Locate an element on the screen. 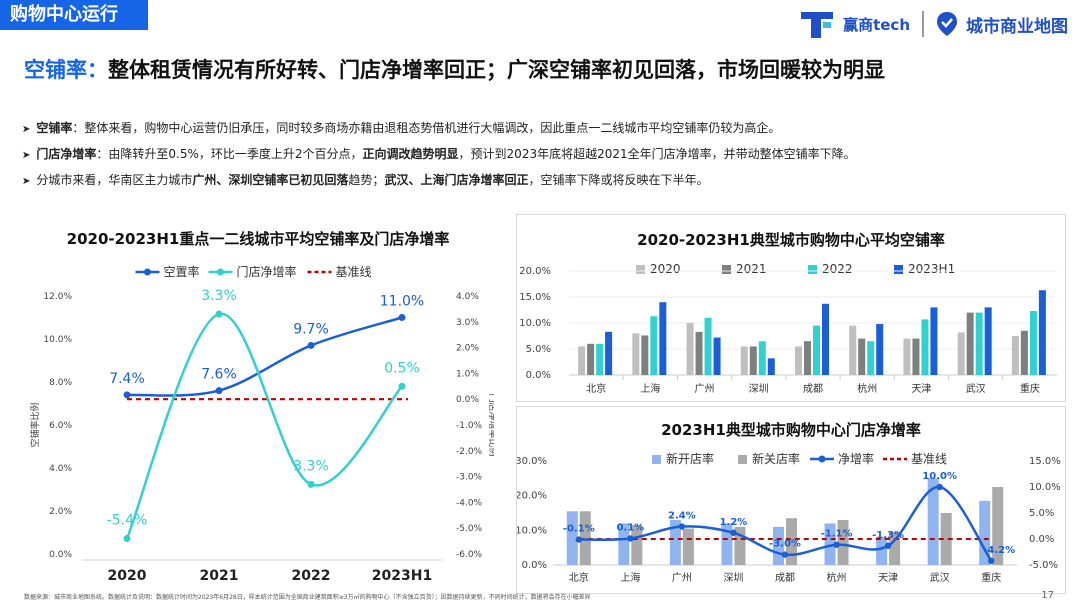  vacancy-point is located at coordinates (402, 317).